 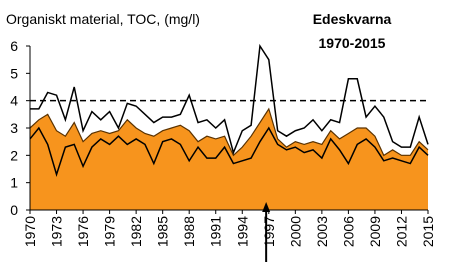 I want to click on arrow-head, so click(x=266, y=207).